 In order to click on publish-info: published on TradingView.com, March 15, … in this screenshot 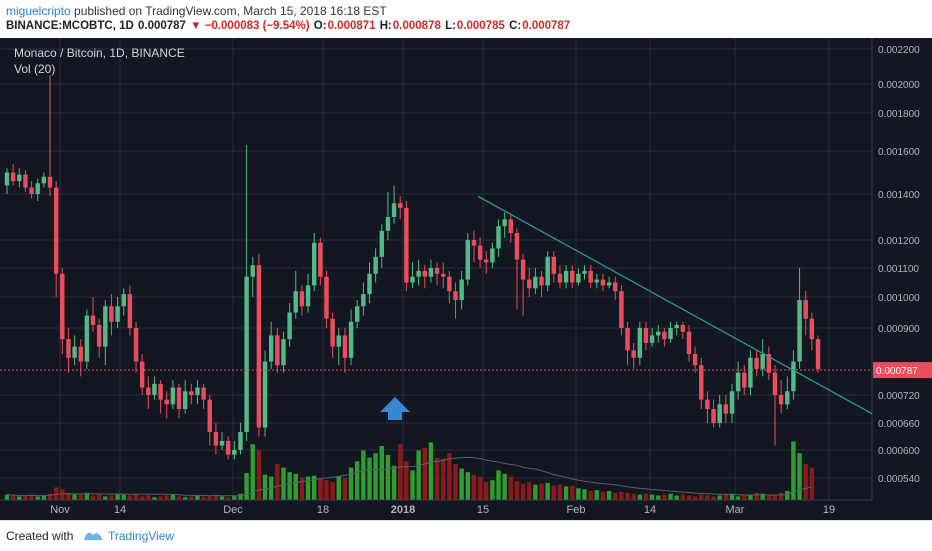, I will do `click(230, 11)`.